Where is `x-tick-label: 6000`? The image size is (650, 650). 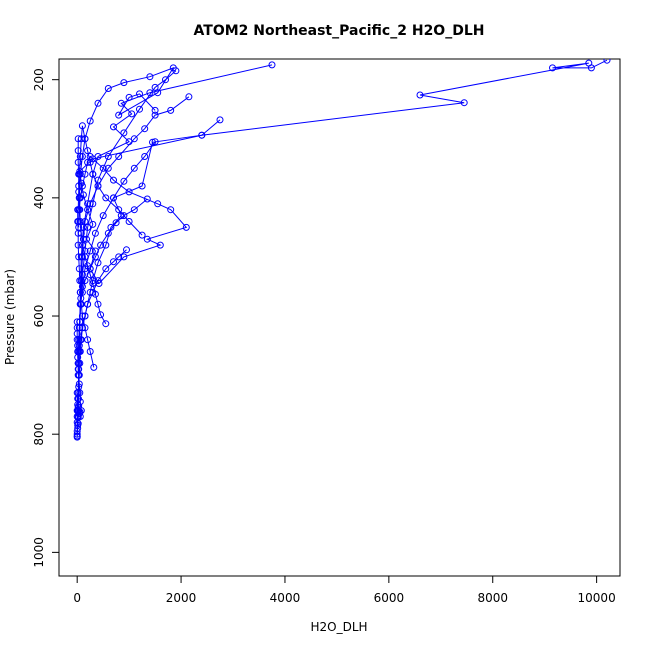
x-tick-label: 6000 is located at coordinates (389, 598).